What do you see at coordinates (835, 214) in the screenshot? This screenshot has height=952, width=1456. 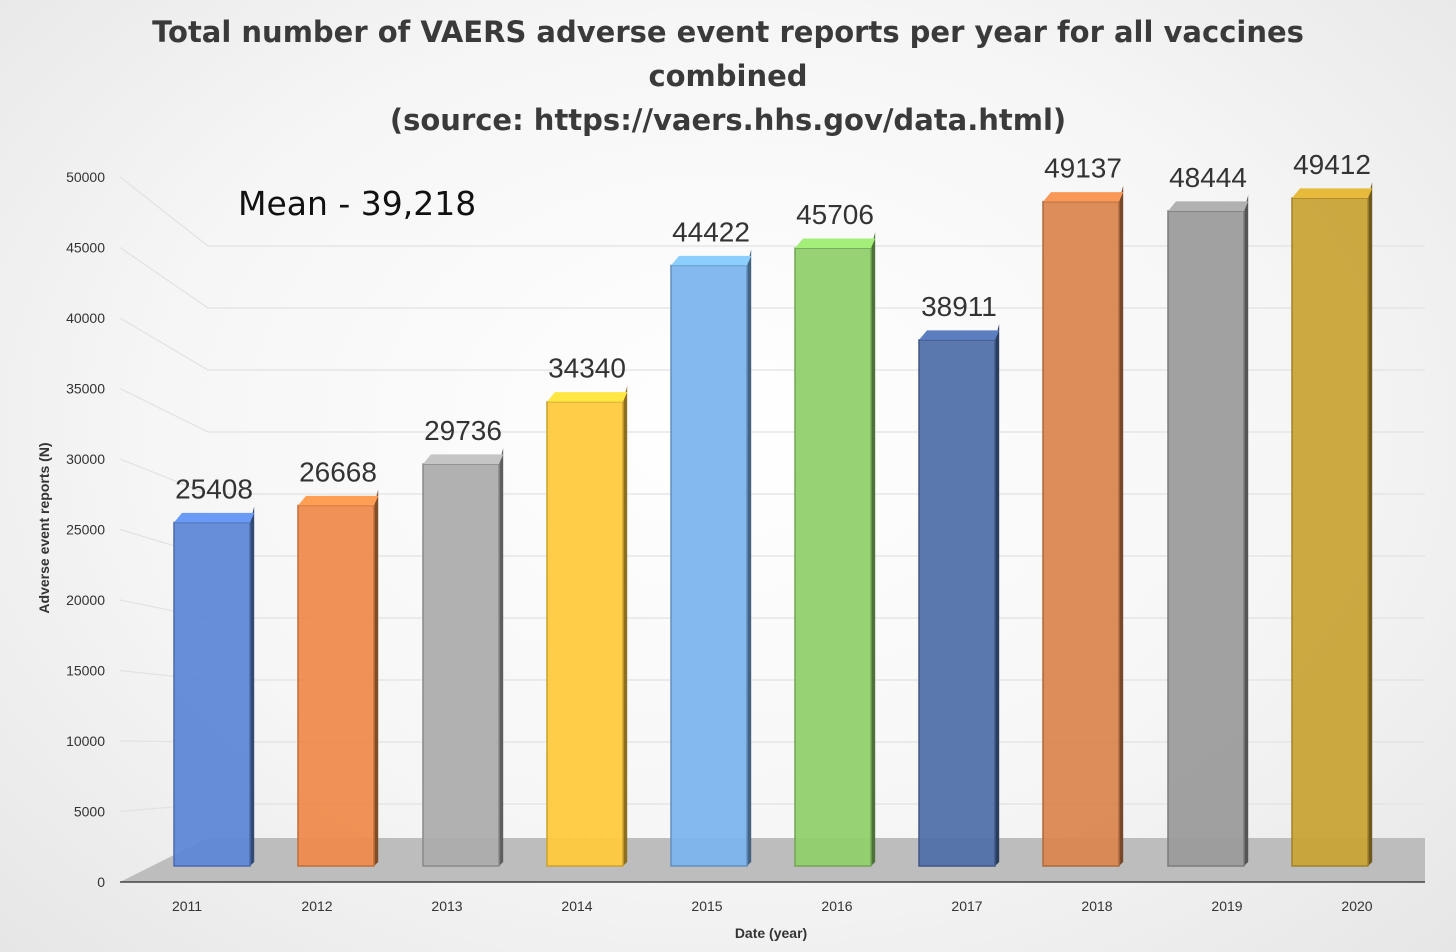 I see `data-label: 45706` at bounding box center [835, 214].